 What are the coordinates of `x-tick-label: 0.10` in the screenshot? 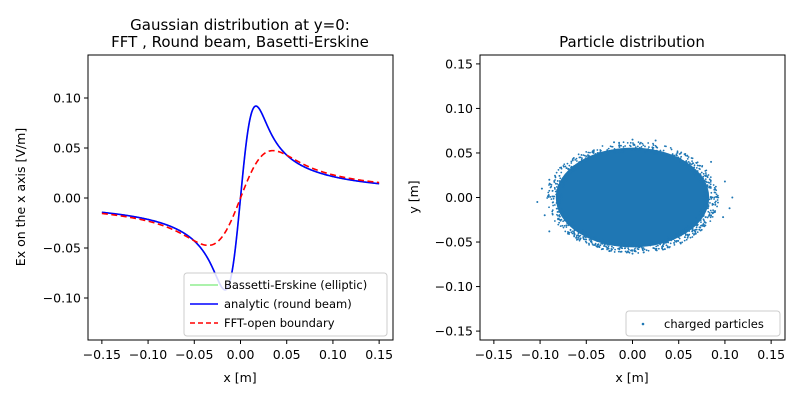 It's located at (725, 354).